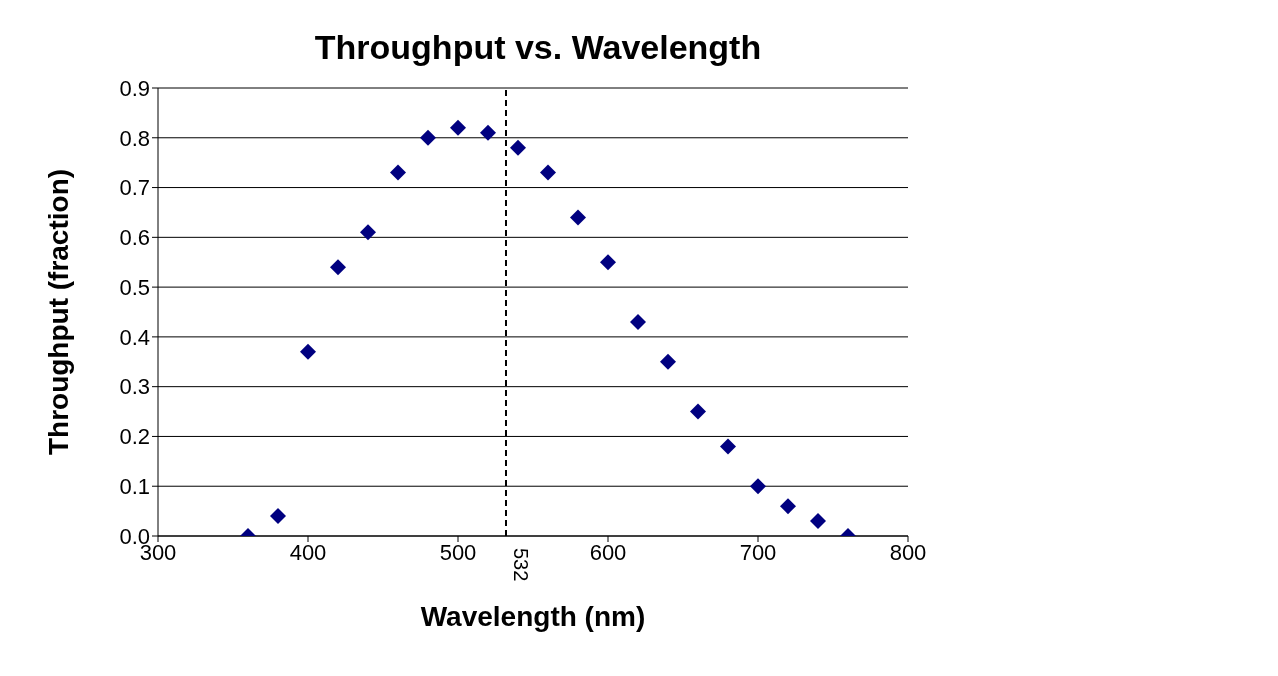  Describe the element at coordinates (458, 552) in the screenshot. I see `x-tick-label: 500` at that location.